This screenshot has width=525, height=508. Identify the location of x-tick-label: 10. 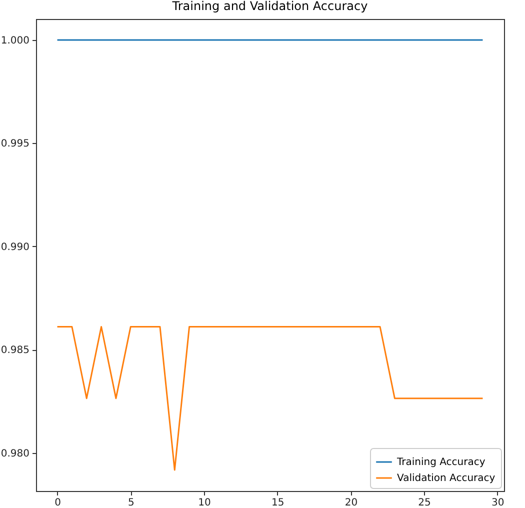
(204, 503).